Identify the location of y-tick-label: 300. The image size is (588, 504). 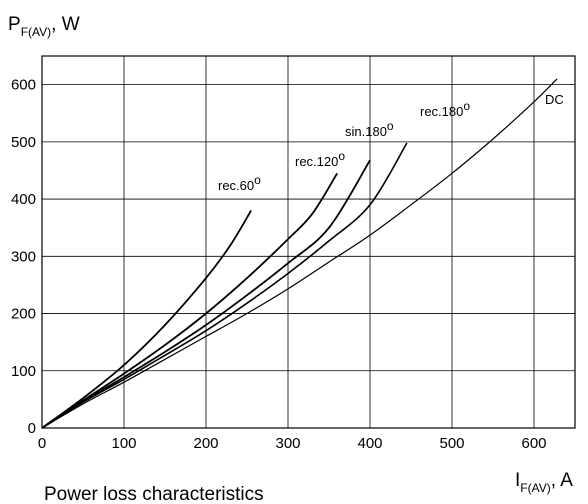
(23, 256).